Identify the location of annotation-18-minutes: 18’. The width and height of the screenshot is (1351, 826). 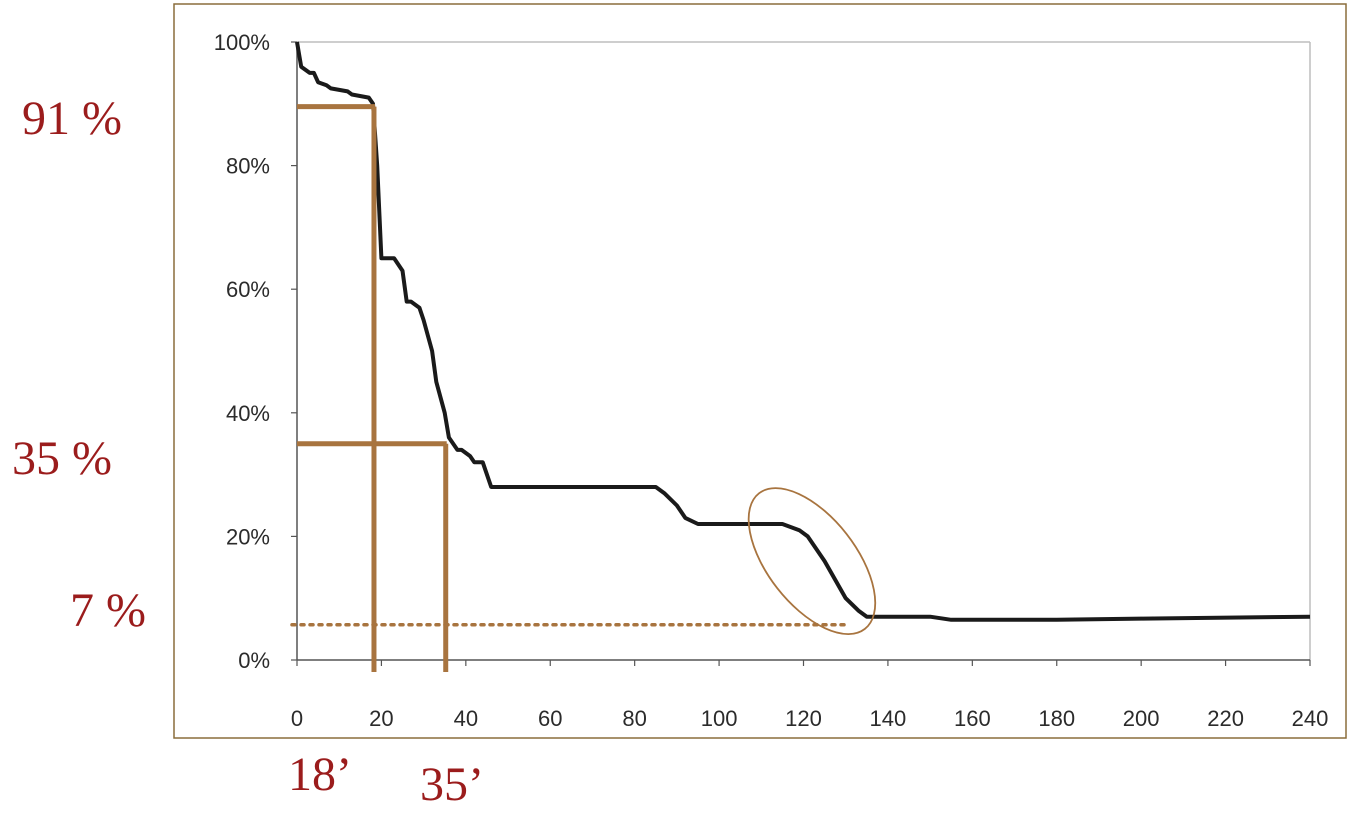
(320, 774).